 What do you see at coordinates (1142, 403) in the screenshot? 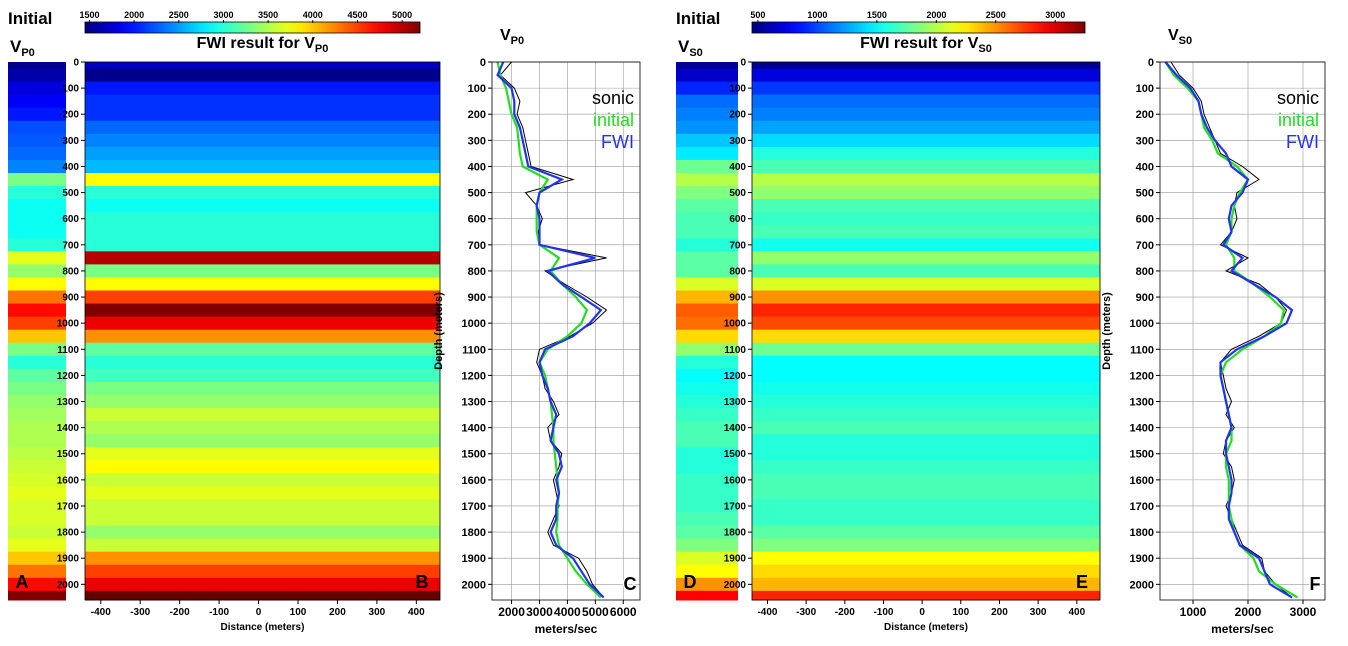
I see `log-y-tick-label: 1300` at bounding box center [1142, 403].